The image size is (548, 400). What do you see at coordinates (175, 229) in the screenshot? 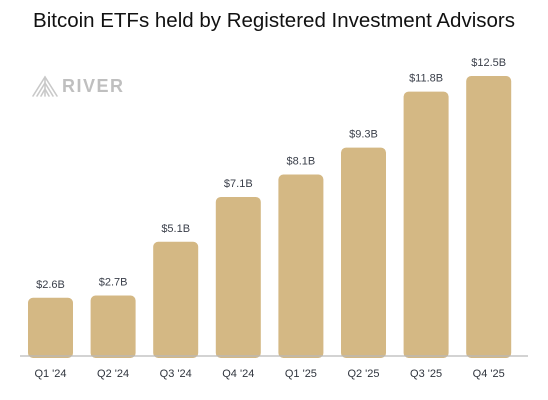
I see `bar-value-label-2: $5.1B` at bounding box center [175, 229].